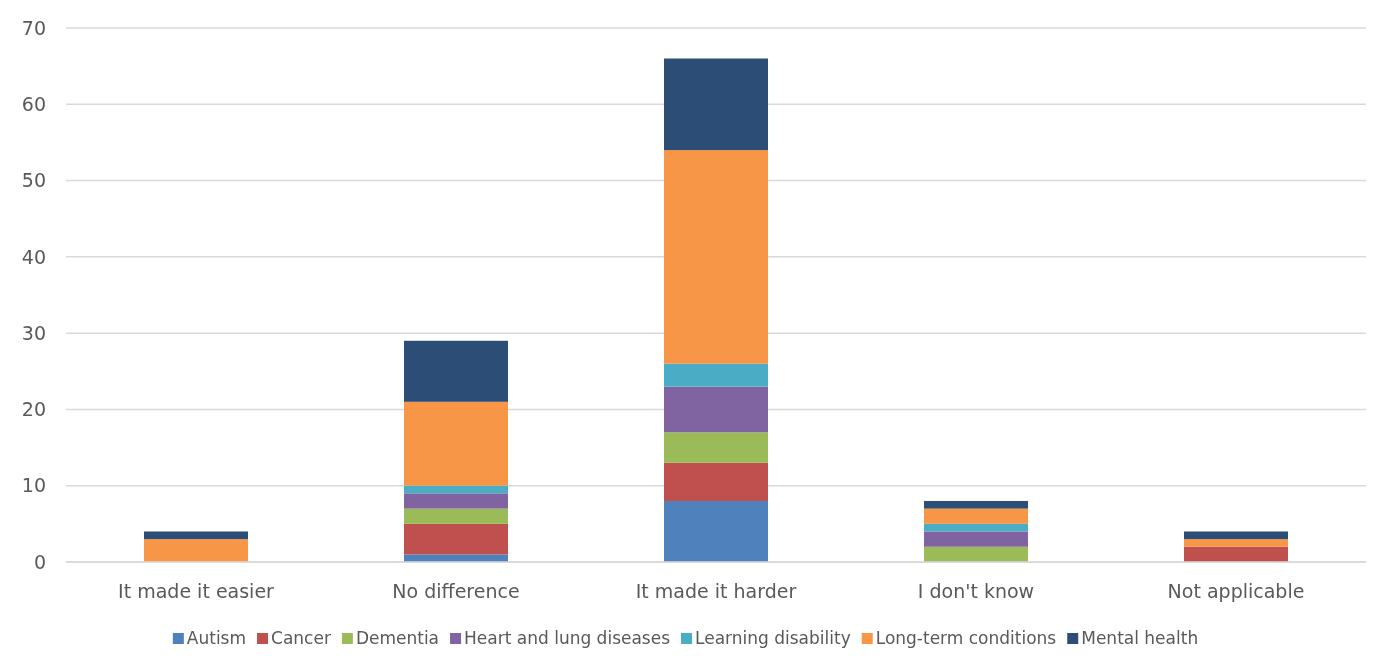 This screenshot has height=669, width=1383. Describe the element at coordinates (301, 638) in the screenshot. I see `legend-label: Cancer` at that location.